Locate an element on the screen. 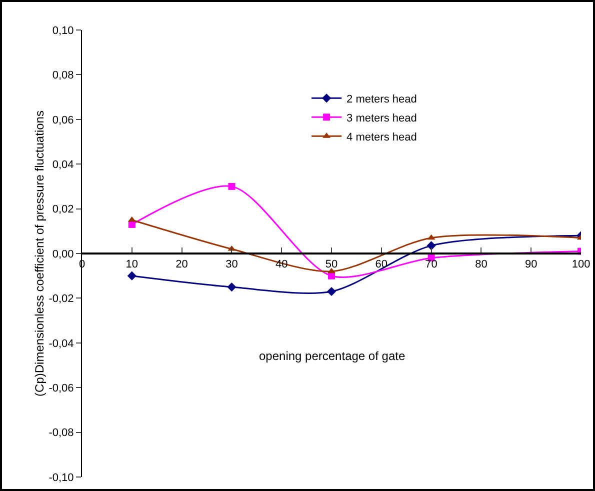 Image resolution: width=595 pixels, height=491 pixels. y-tick-label: 0,08 is located at coordinates (63, 76).